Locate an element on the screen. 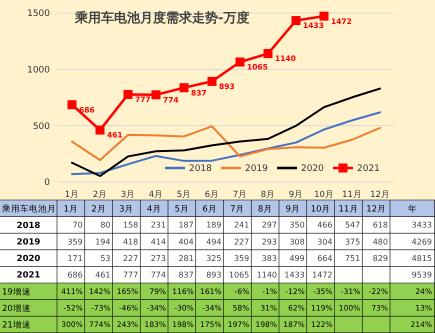 This screenshot has width=435, height=333. legend-label: 2019 is located at coordinates (256, 169).